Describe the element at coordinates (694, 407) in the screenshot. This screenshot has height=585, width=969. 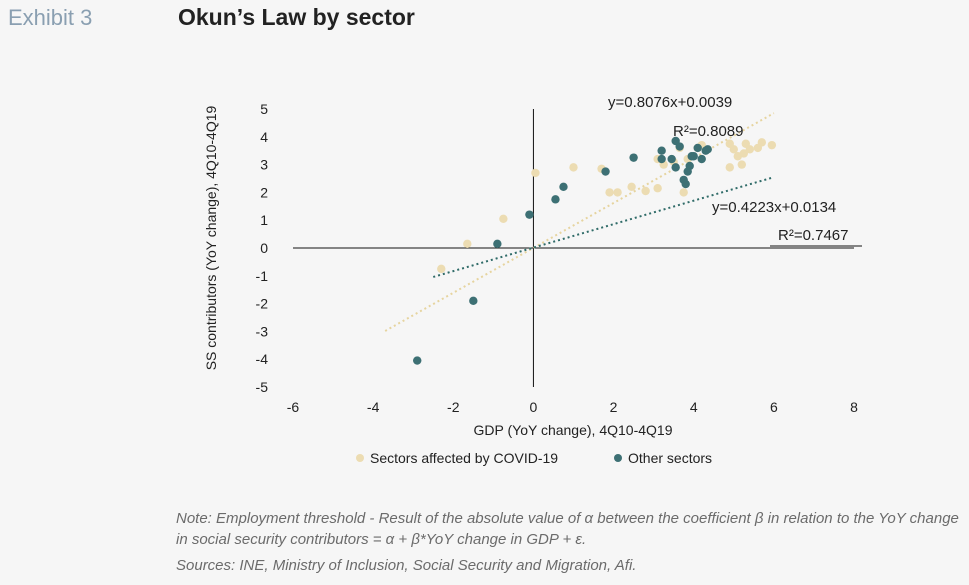
I see `x-tick-label: 4` at that location.